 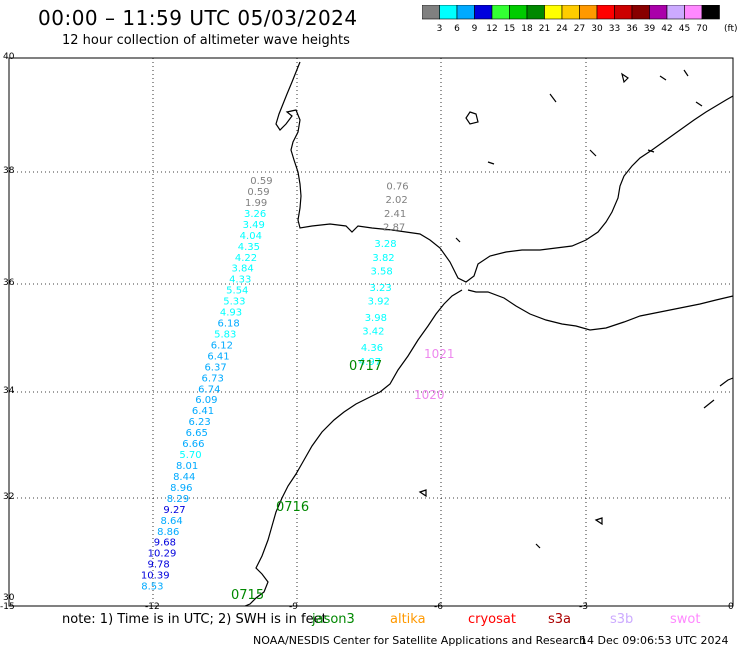 What do you see at coordinates (381, 288) in the screenshot?
I see `swh-label: 3.23` at bounding box center [381, 288].